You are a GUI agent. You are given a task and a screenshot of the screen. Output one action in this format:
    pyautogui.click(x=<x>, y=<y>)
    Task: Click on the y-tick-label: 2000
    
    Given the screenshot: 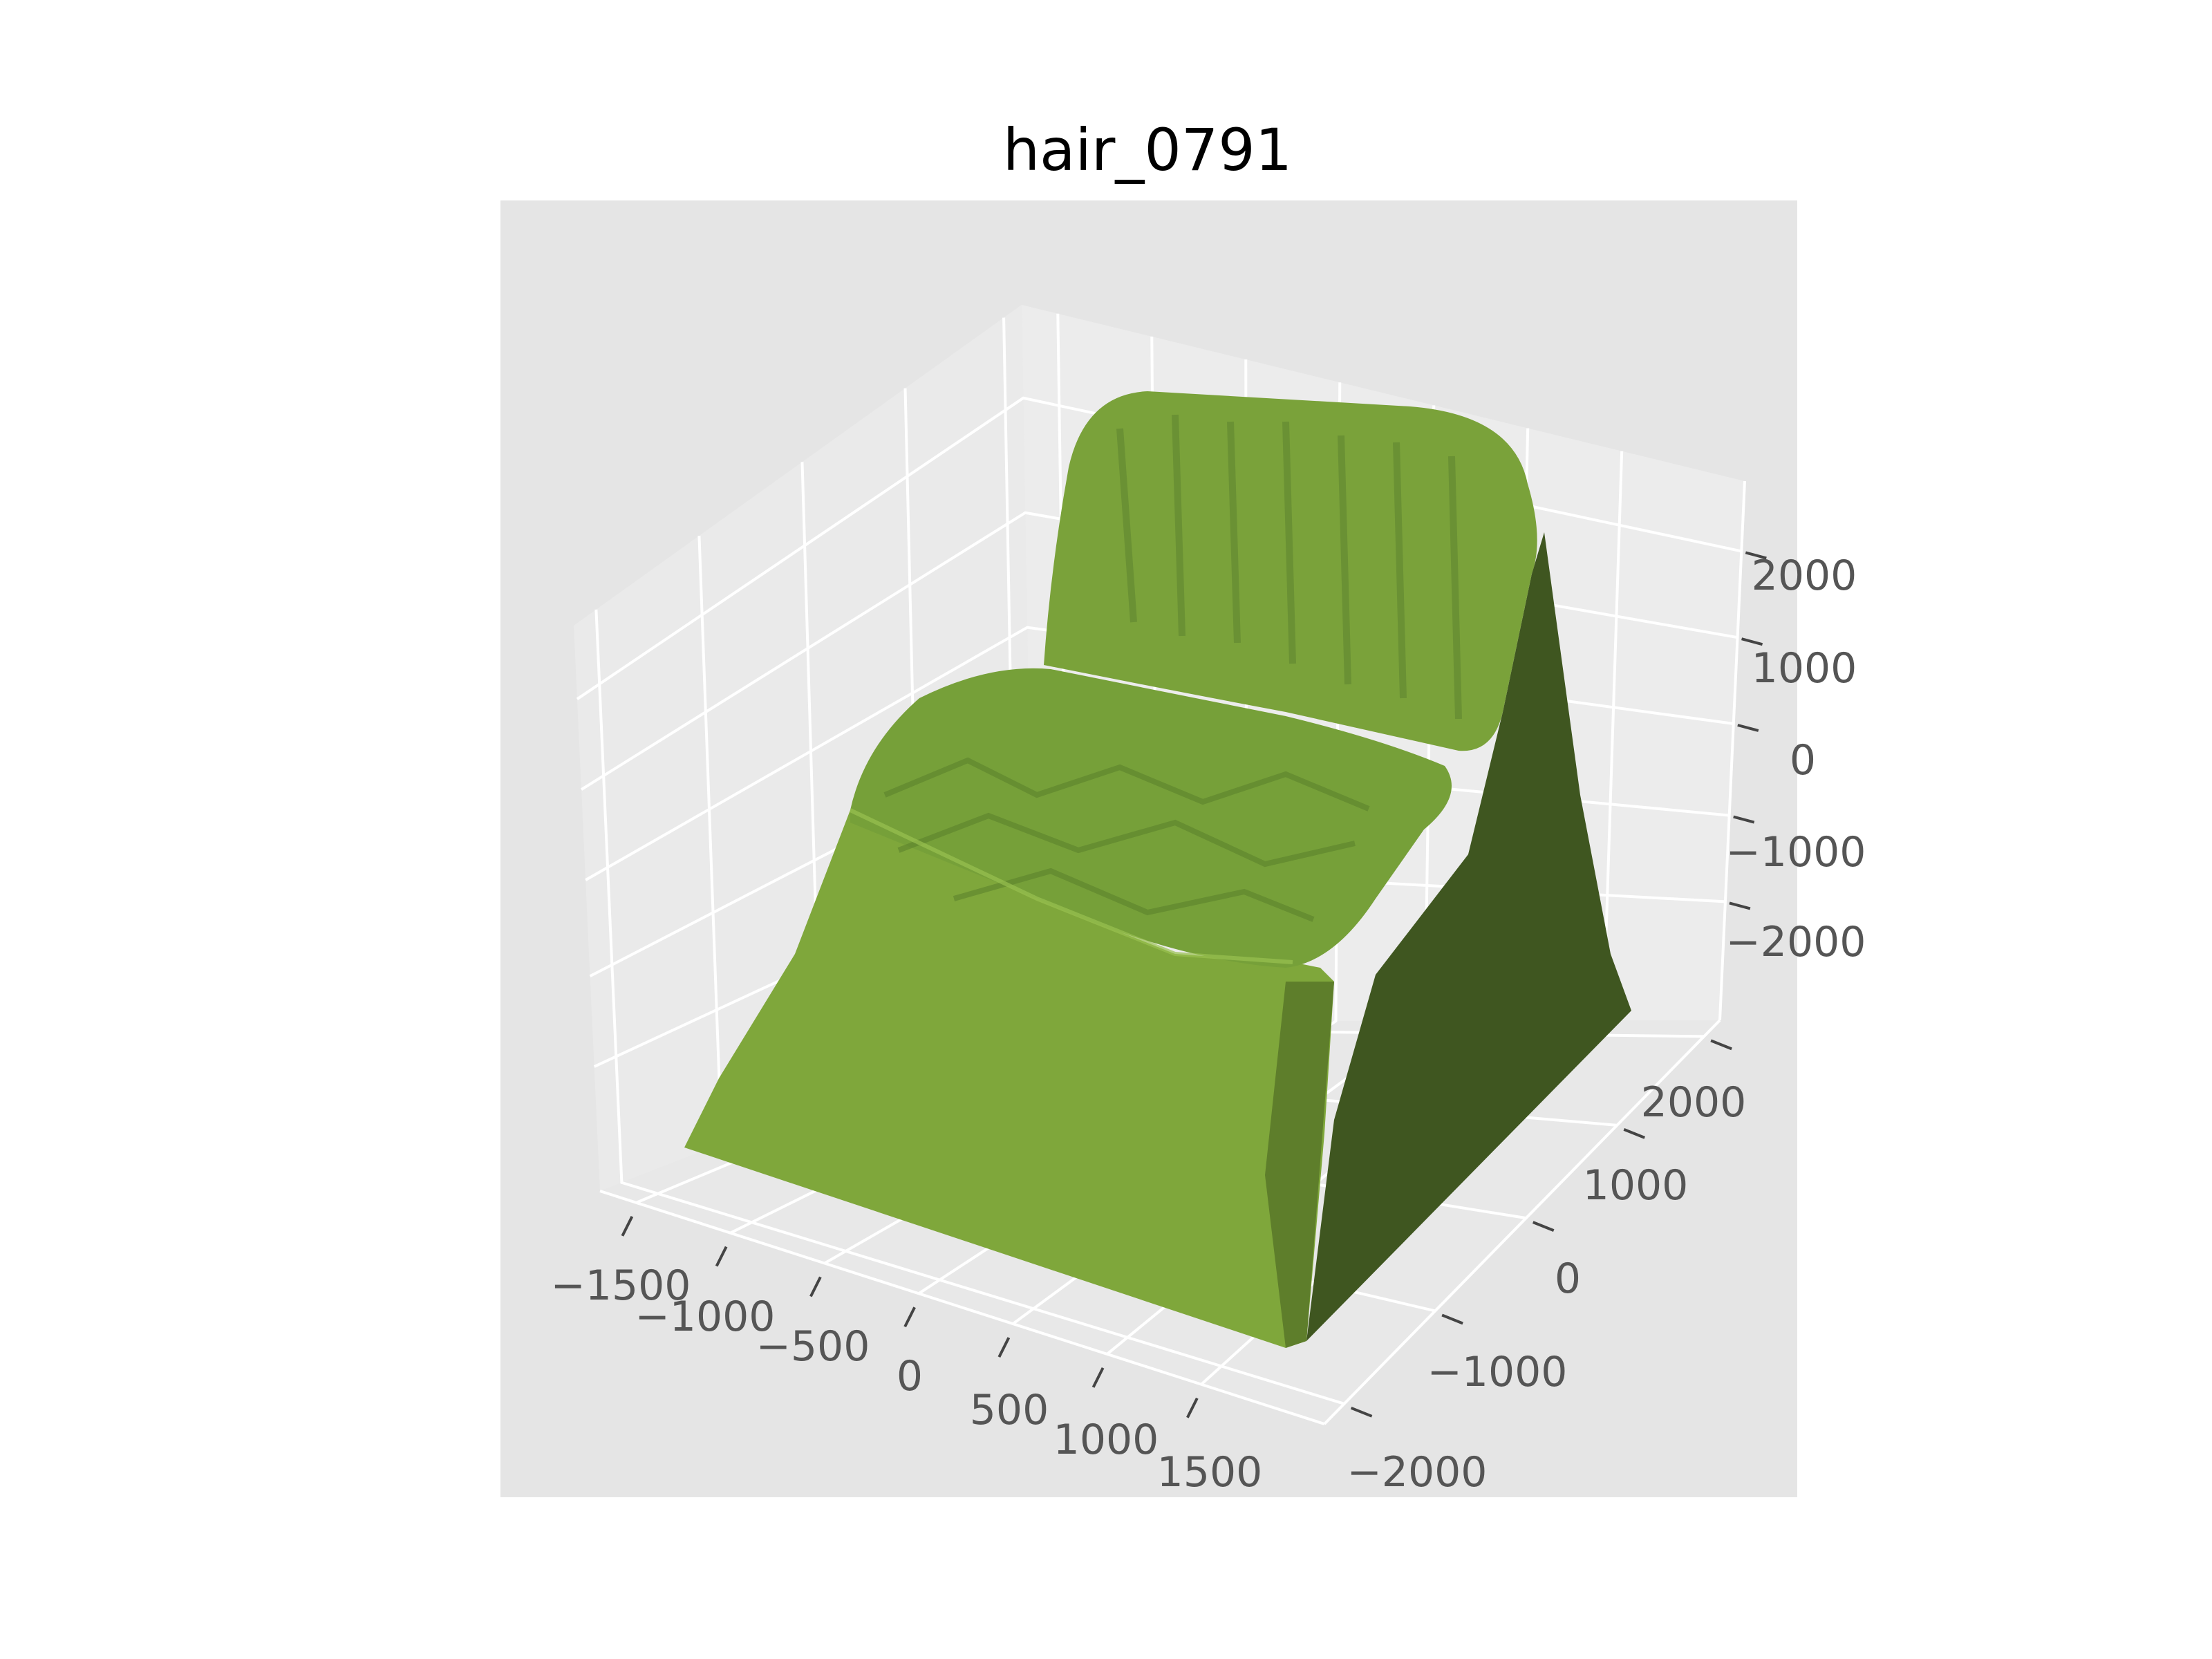 What is the action you would take?
    pyautogui.click(x=1694, y=1102)
    